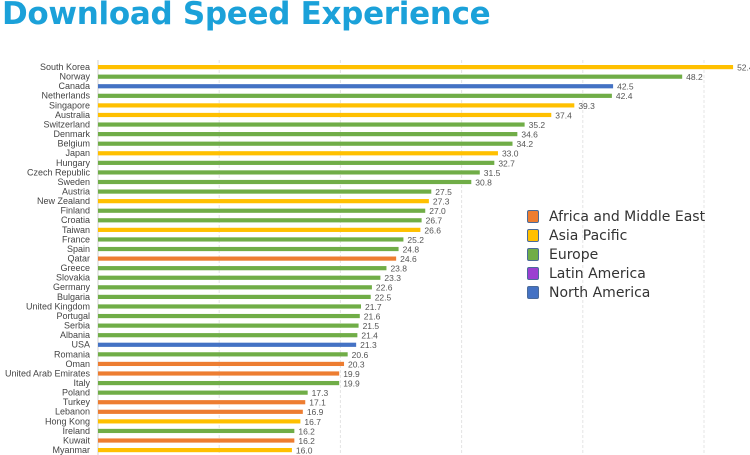 The width and height of the screenshot is (750, 455). Describe the element at coordinates (73, 163) in the screenshot. I see `category-label: Hungary` at that location.